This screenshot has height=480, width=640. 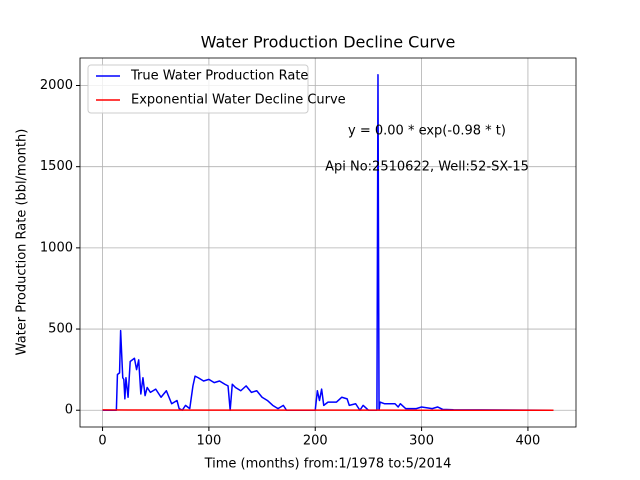 What do you see at coordinates (60, 329) in the screenshot?
I see `y-tick-label: 500` at bounding box center [60, 329].